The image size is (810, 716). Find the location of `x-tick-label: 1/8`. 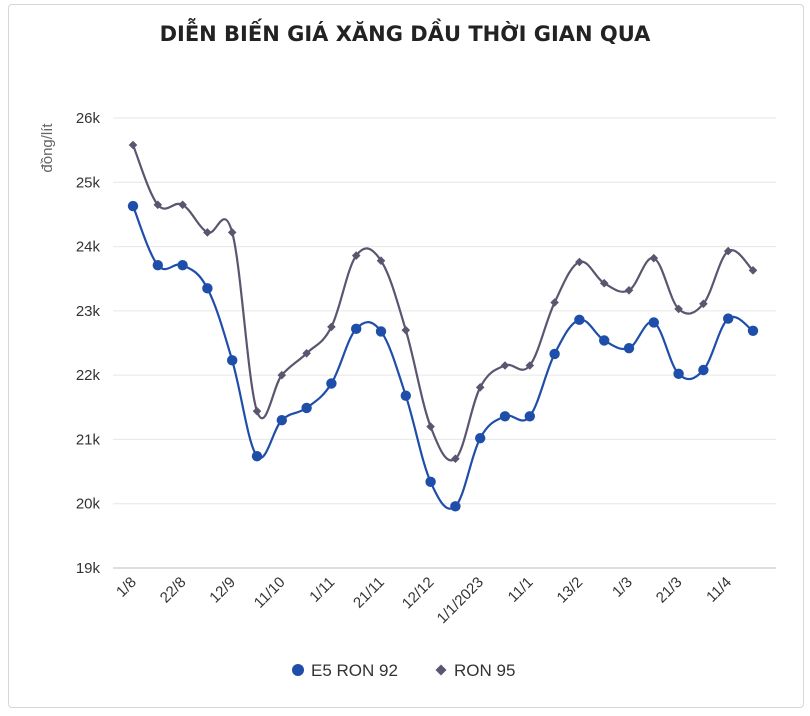

x-tick-label: 1/8 is located at coordinates (126, 587).